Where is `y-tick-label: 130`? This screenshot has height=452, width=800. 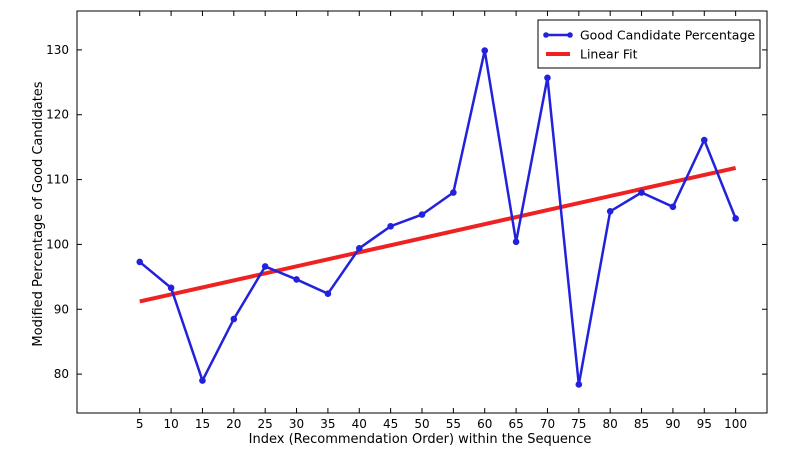
y-tick-label: 130 is located at coordinates (57, 50).